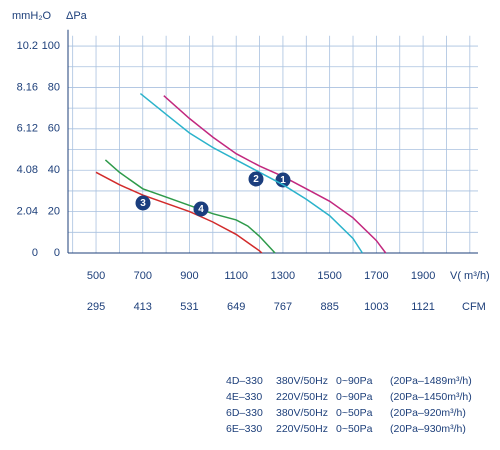 Image resolution: width=500 pixels, height=450 pixels. I want to click on y-tick-label: 60, so click(54, 129).